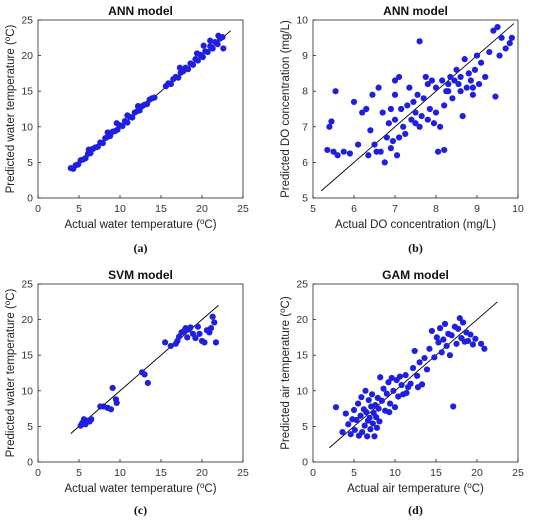  Describe the element at coordinates (79, 209) in the screenshot. I see `x-tick-label: 5` at that location.